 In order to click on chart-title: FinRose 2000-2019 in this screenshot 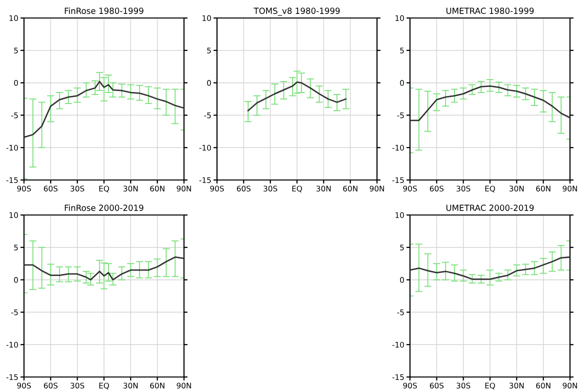, I will do `click(104, 207)`.